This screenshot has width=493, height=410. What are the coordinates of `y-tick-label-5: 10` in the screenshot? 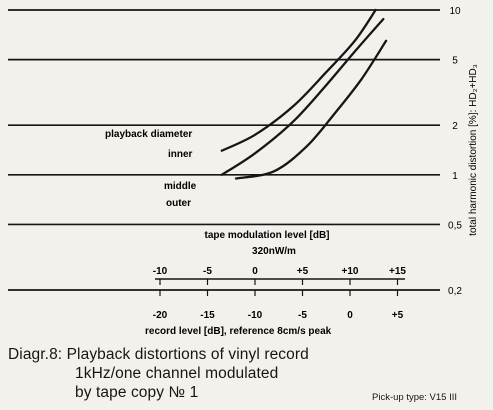 It's located at (455, 11).